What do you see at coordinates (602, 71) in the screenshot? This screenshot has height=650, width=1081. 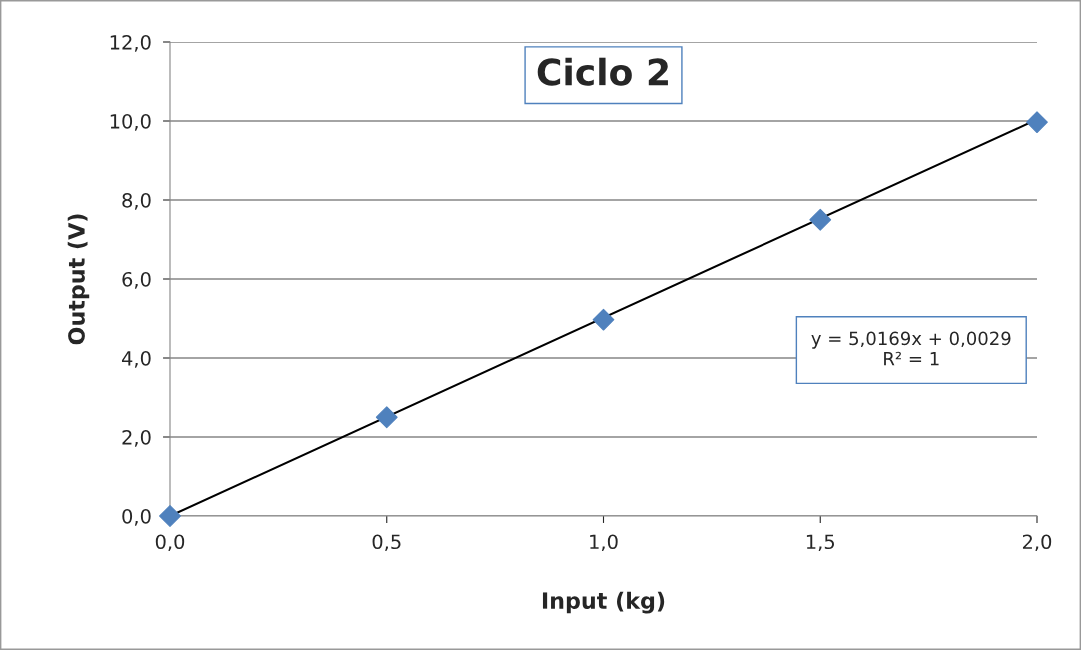 I see `chart-title: Ciclo 2` at bounding box center [602, 71].